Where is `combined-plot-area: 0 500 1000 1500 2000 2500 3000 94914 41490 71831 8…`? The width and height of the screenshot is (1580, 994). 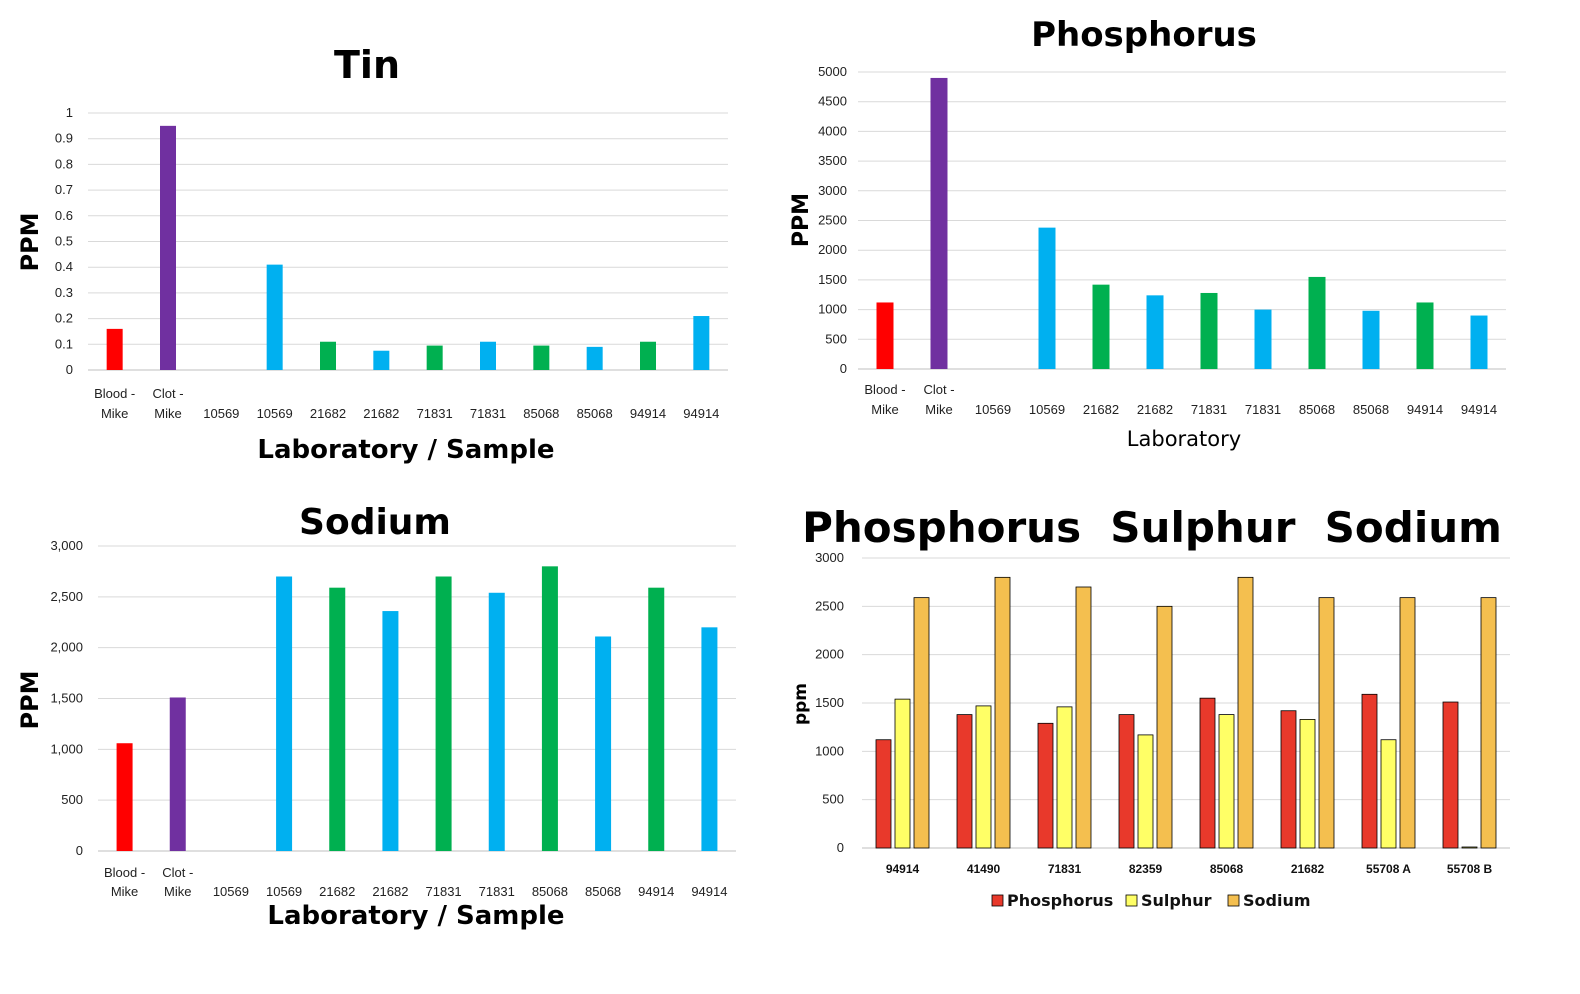 combined-plot-area: 0 500 1000 1500 2000 2500 3000 94914 41490 71831 8… is located at coordinates (1162, 713).